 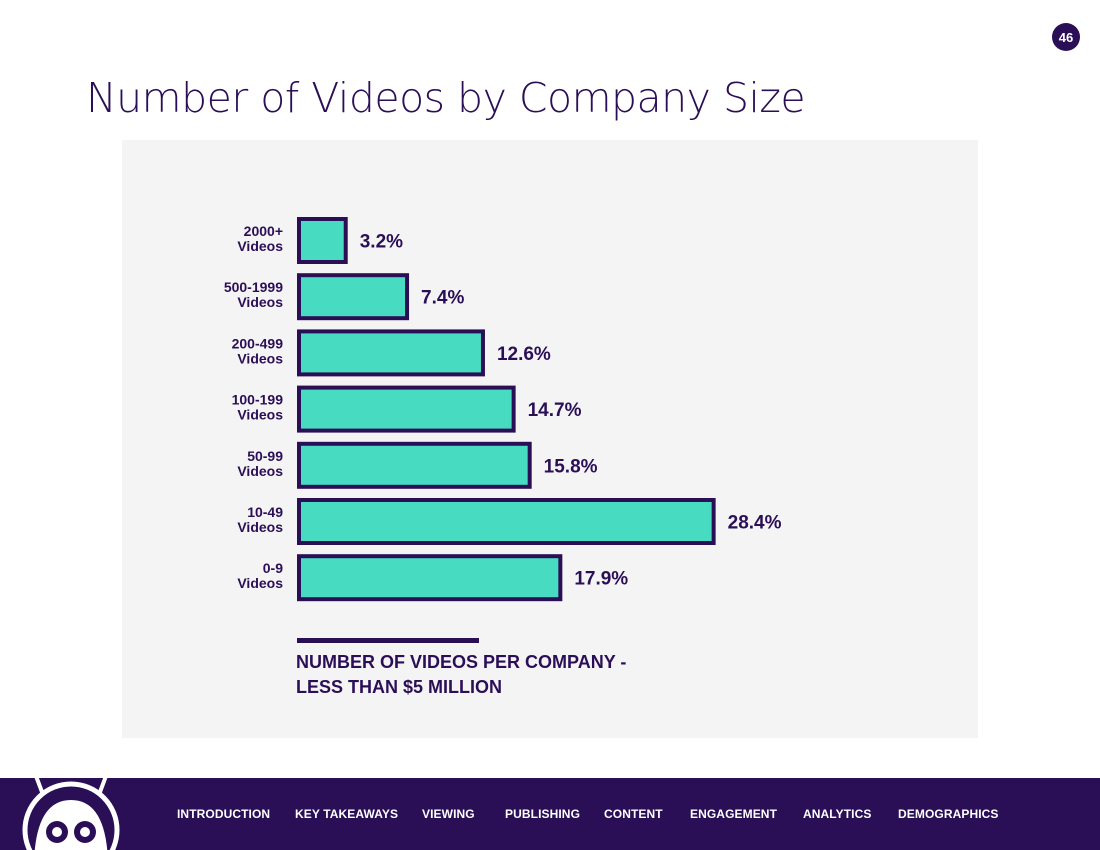 I want to click on category-label-6-line-0: 0-9, so click(x=273, y=568).